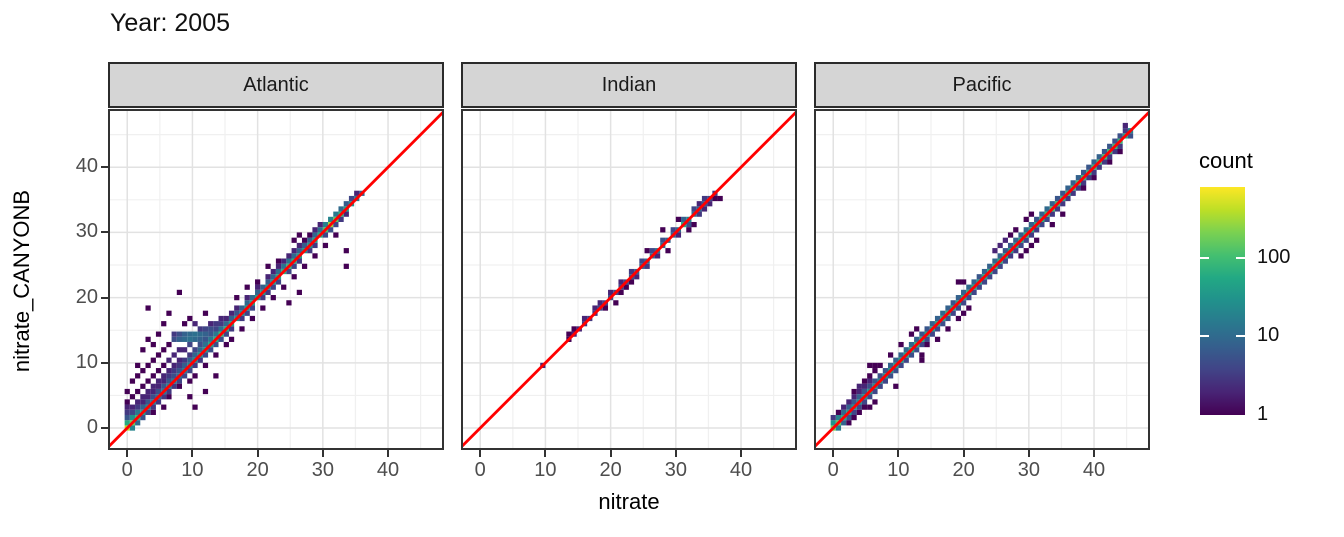 Image resolution: width=1344 pixels, height=537 pixels. I want to click on facet-strip-pacific: Pacific, so click(982, 85).